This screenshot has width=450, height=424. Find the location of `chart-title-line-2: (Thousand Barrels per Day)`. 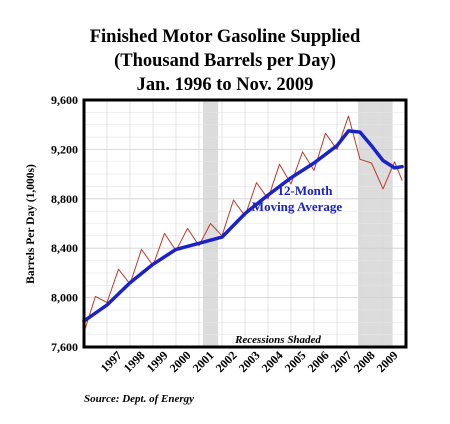

chart-title-line-2: (Thousand Barrels per Day) is located at coordinates (225, 61).